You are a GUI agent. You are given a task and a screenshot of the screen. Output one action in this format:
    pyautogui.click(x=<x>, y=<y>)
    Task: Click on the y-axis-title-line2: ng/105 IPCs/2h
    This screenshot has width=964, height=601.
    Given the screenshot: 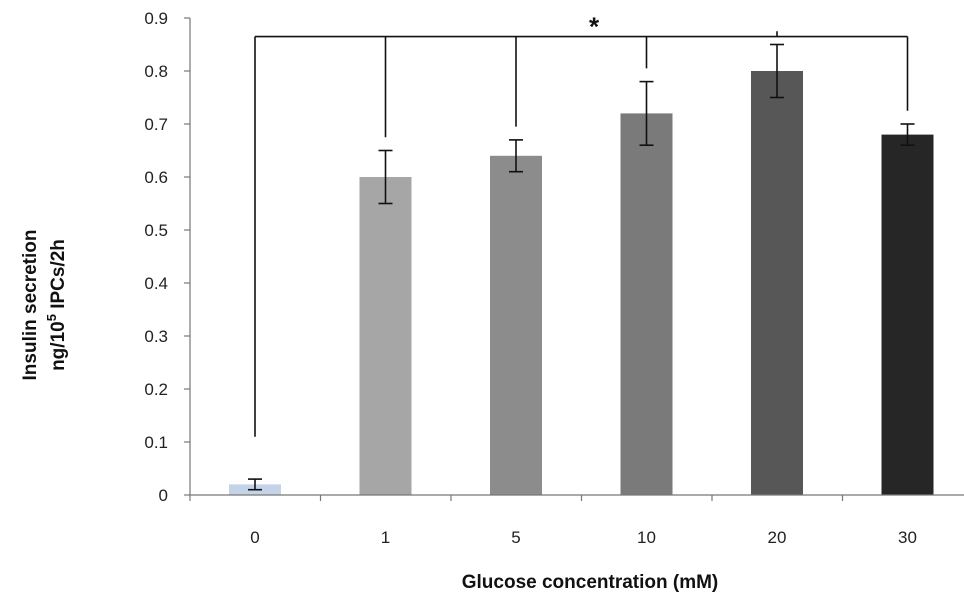 What is the action you would take?
    pyautogui.click(x=56, y=305)
    